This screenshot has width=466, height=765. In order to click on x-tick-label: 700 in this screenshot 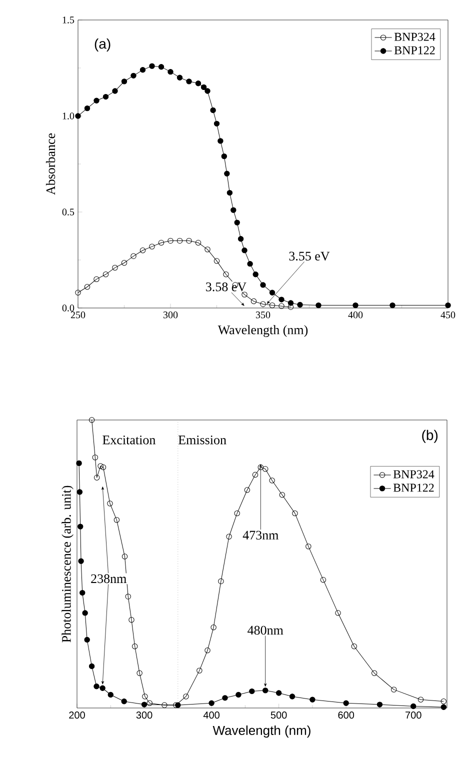, I will do `click(414, 715)`.